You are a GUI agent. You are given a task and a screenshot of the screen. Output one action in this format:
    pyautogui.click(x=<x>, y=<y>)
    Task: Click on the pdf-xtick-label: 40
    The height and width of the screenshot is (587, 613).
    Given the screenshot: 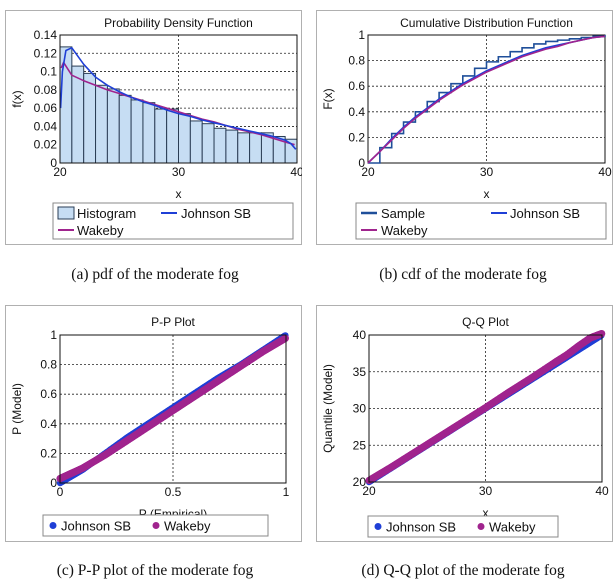 What is the action you would take?
    pyautogui.click(x=296, y=172)
    